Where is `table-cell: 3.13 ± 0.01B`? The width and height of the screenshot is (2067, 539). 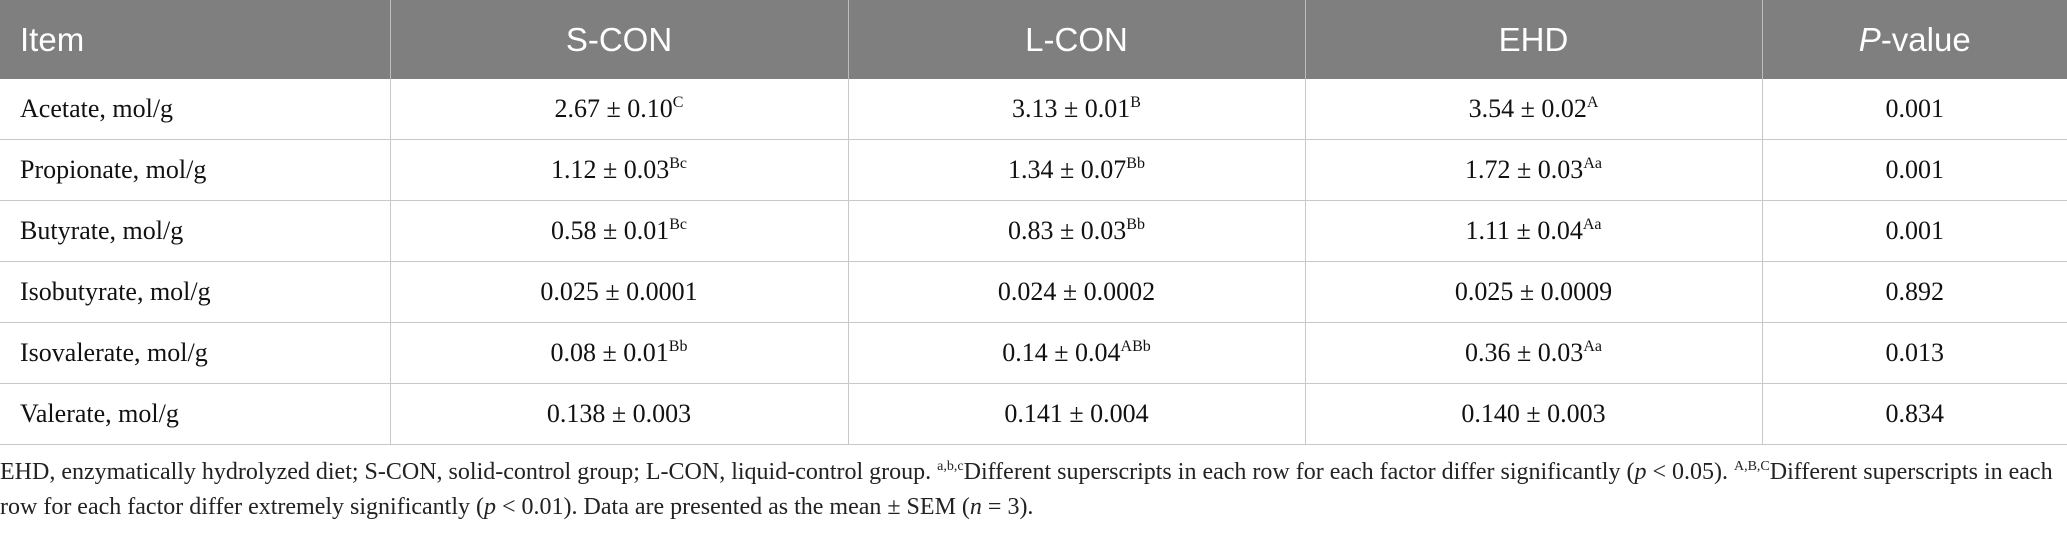 table-cell: 3.13 ± 0.01B is located at coordinates (1076, 109).